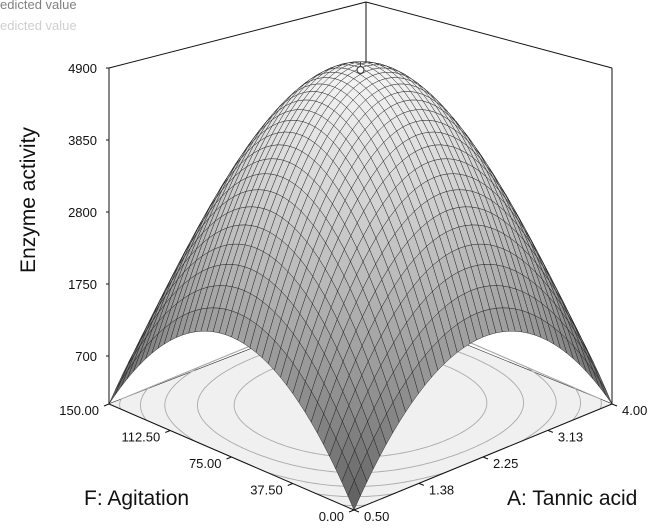  I want to click on x-axis: 0.50 1.38 2.25 3.13 4.00, so click(500, 463).